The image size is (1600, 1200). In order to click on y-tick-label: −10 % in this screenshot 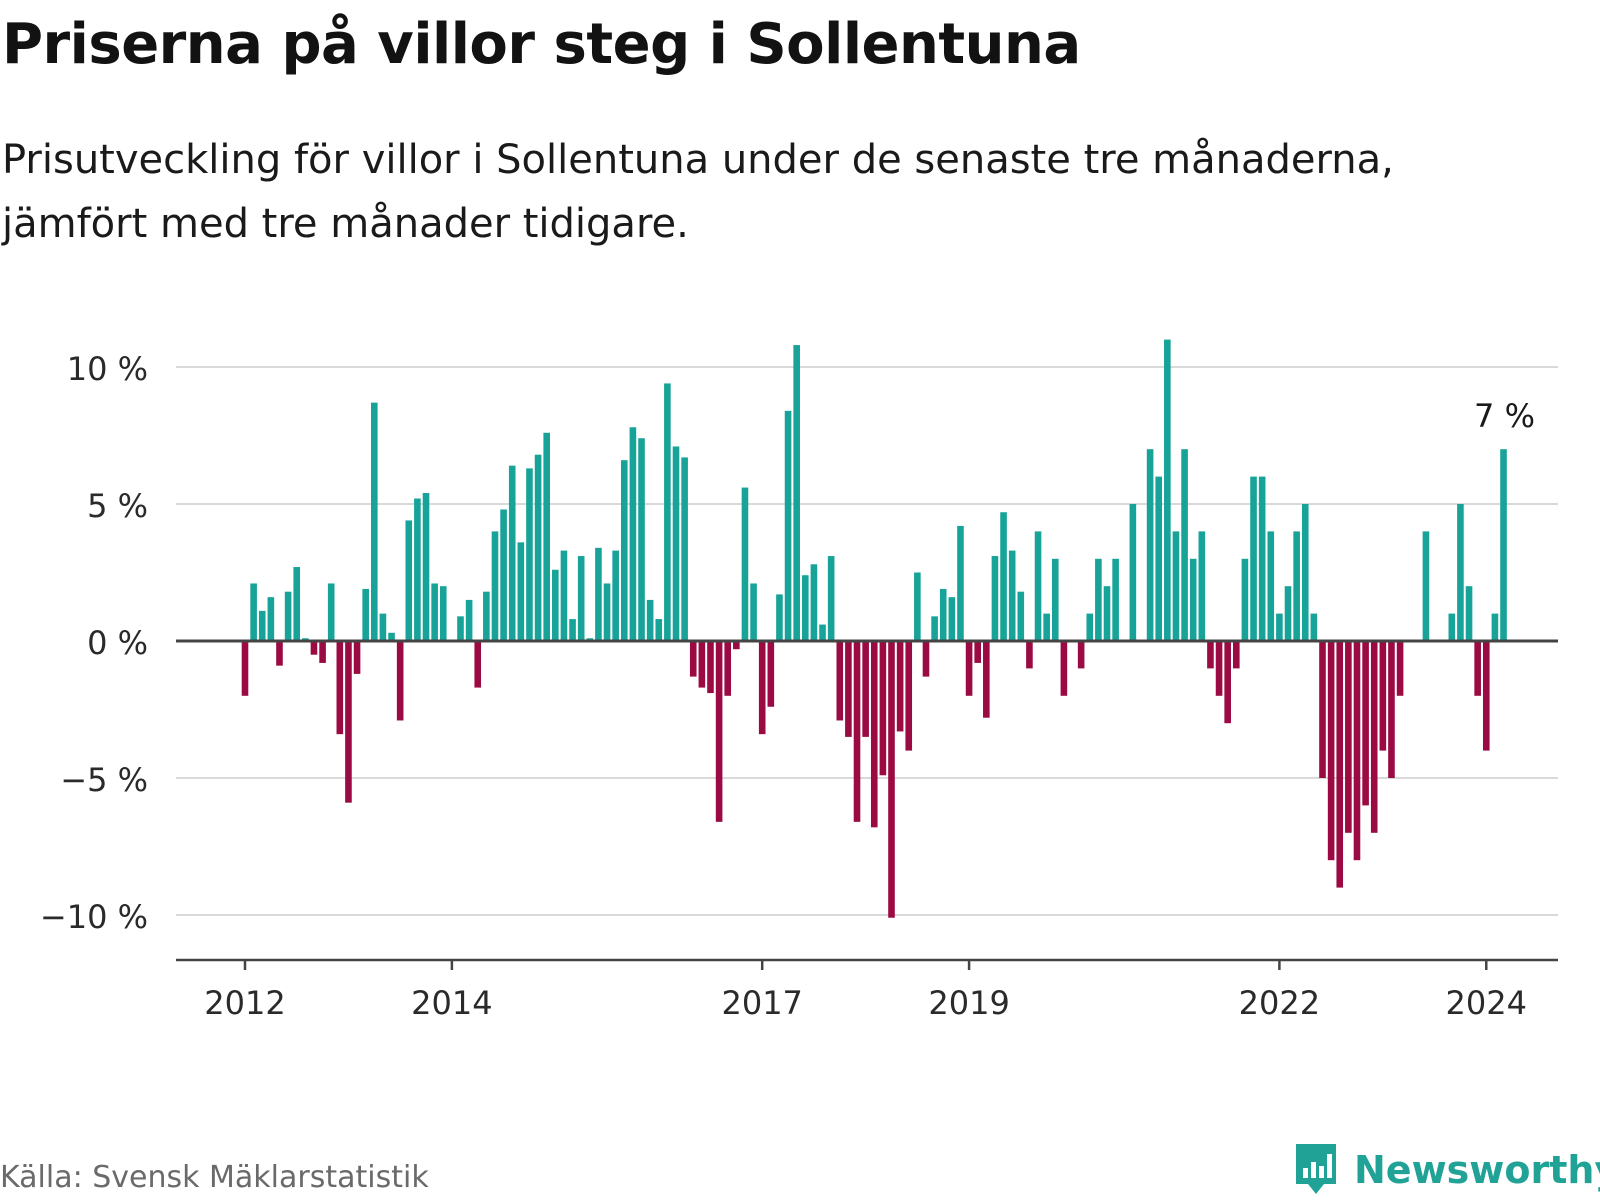, I will do `click(94, 917)`.